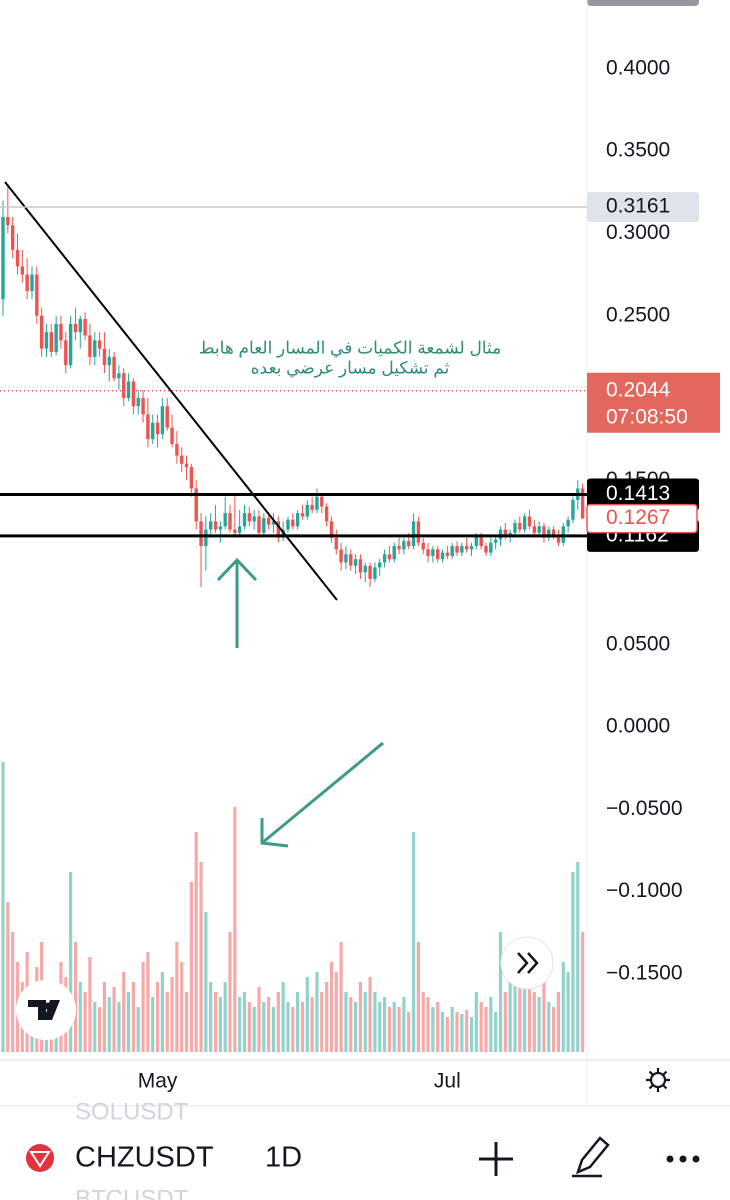  What do you see at coordinates (643, 3) in the screenshot?
I see `top-badge` at bounding box center [643, 3].